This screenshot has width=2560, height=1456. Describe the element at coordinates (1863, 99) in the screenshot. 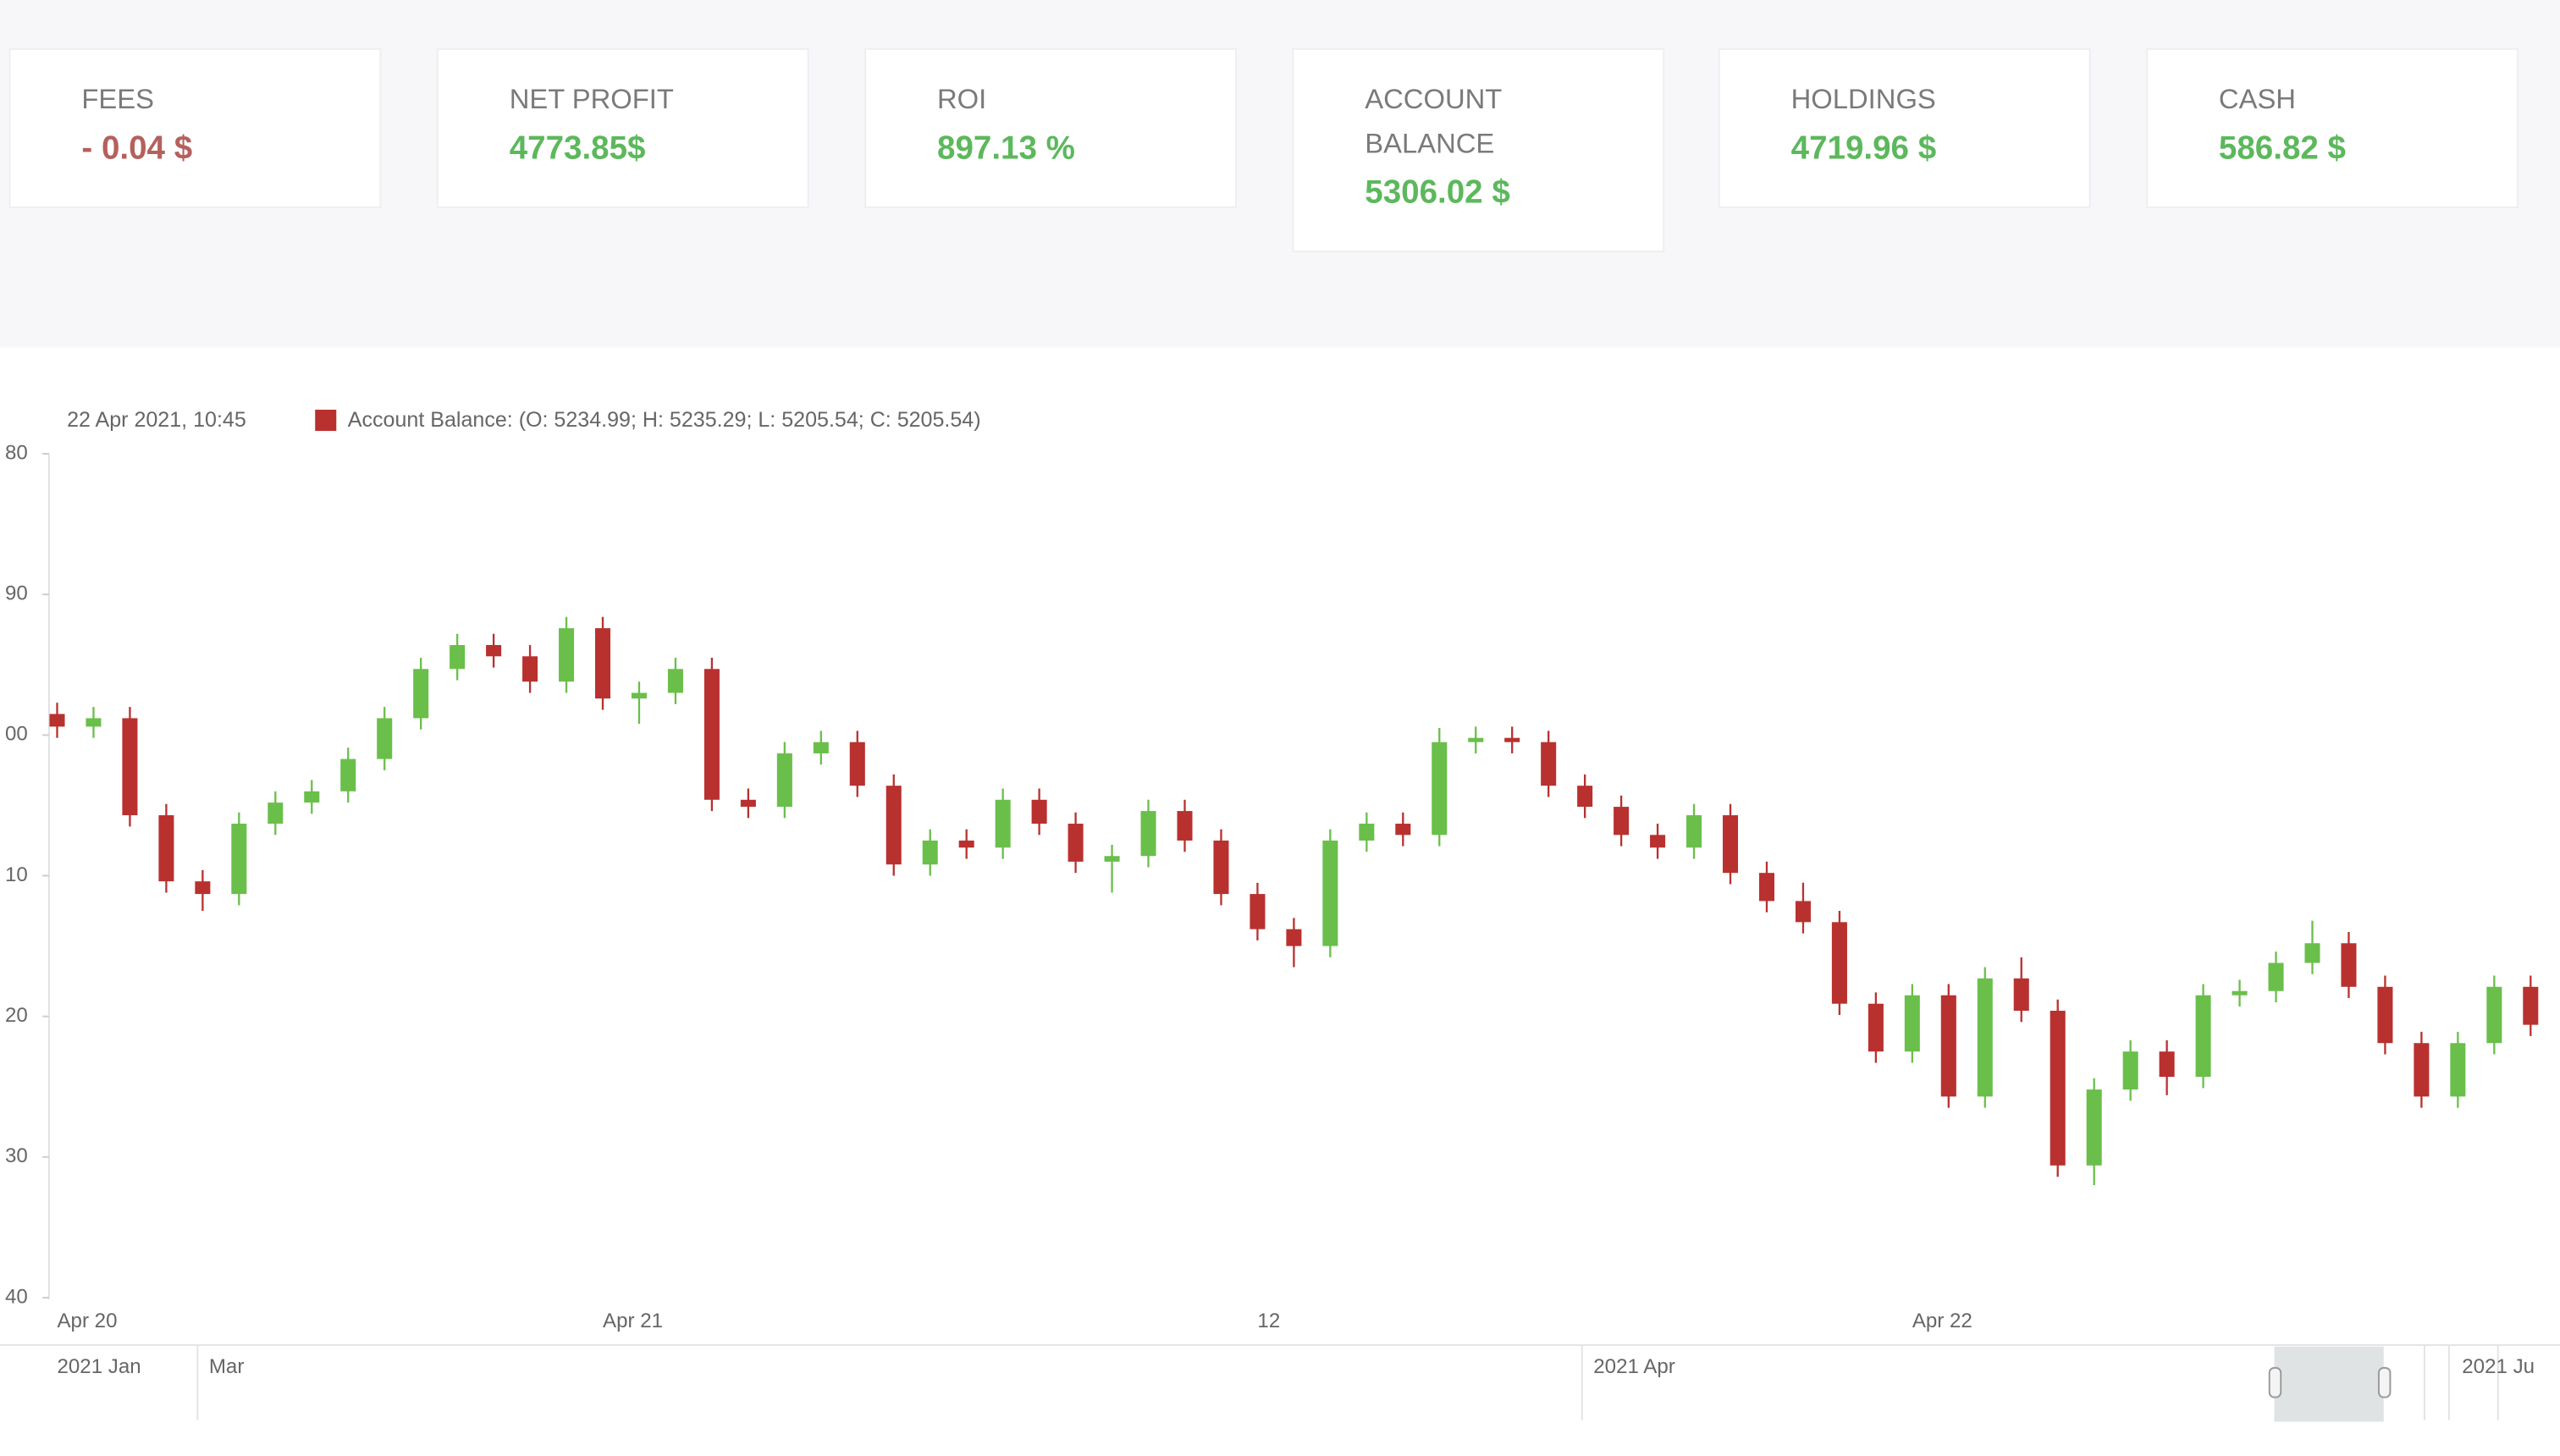

I see `card-label: HOLDINGS` at that location.